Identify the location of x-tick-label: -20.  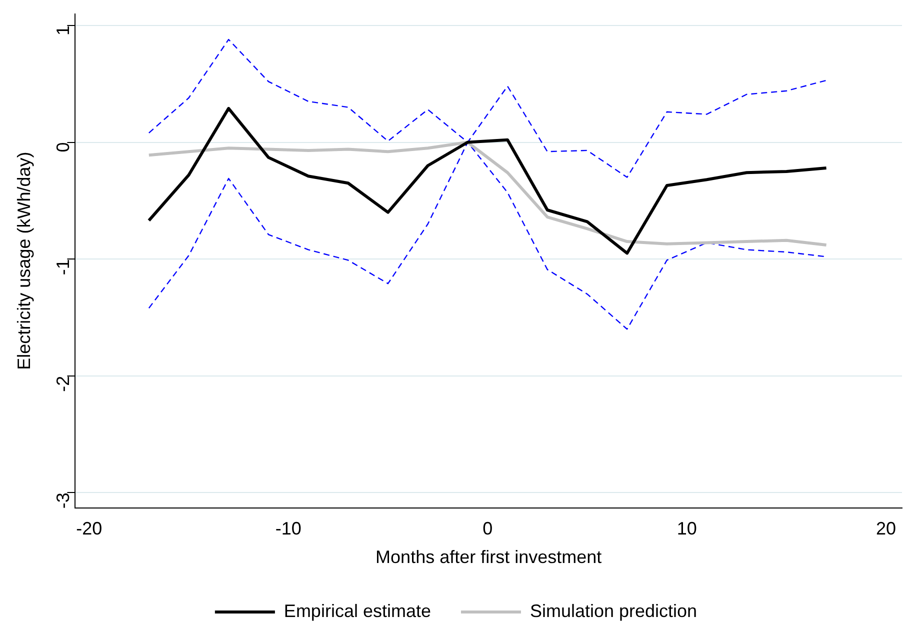
(89, 528).